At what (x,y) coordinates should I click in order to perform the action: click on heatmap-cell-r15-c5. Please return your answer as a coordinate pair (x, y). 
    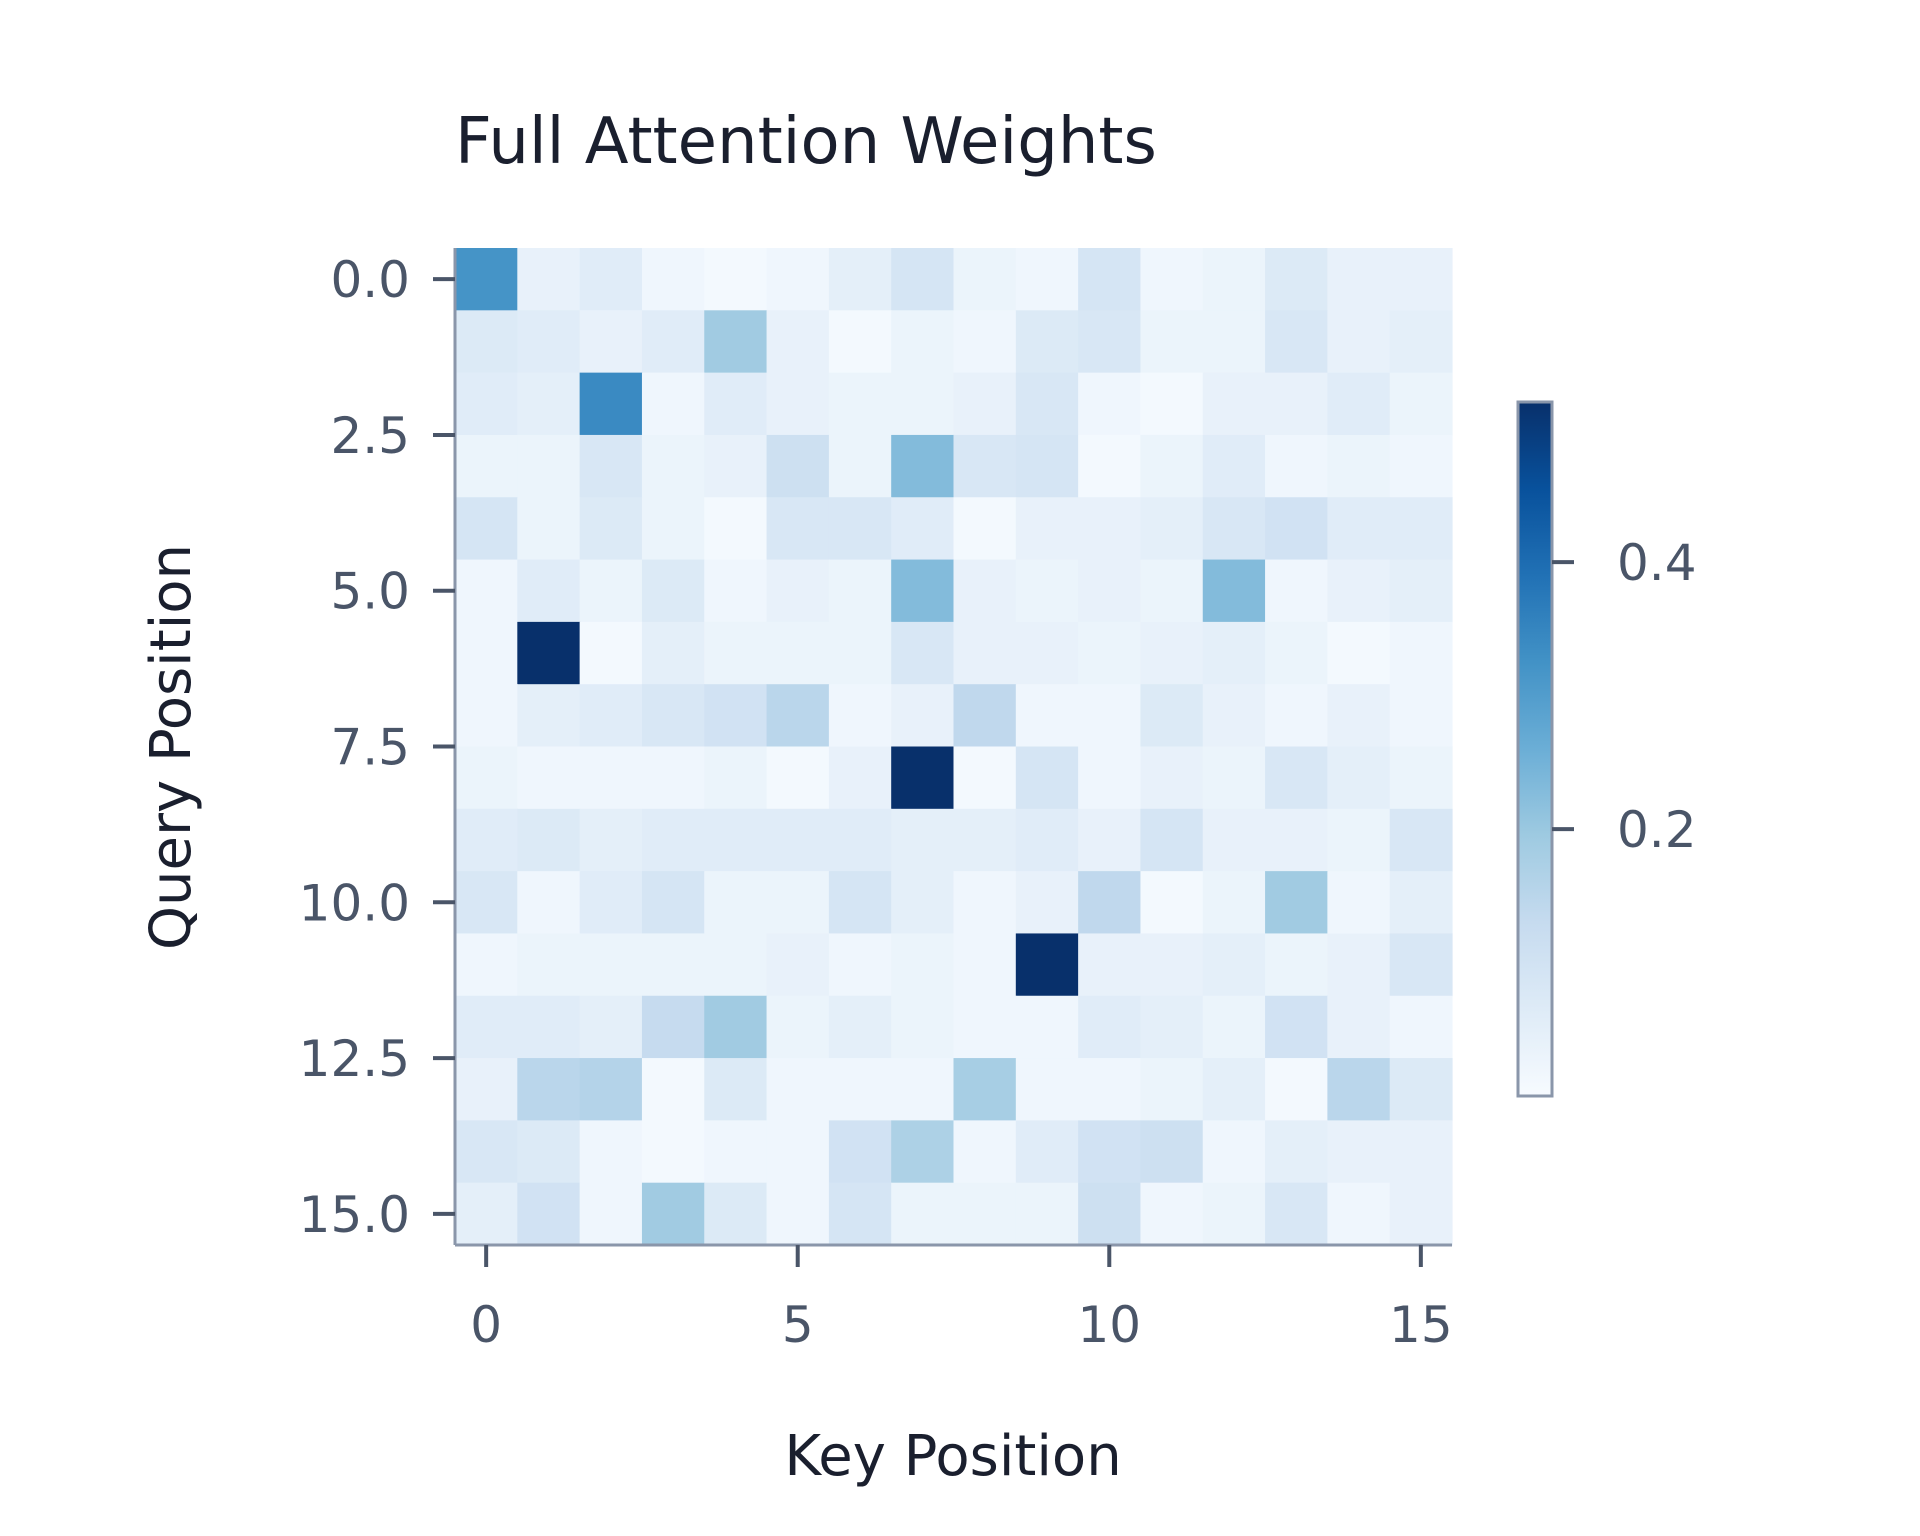
    Looking at the image, I should click on (798, 1214).